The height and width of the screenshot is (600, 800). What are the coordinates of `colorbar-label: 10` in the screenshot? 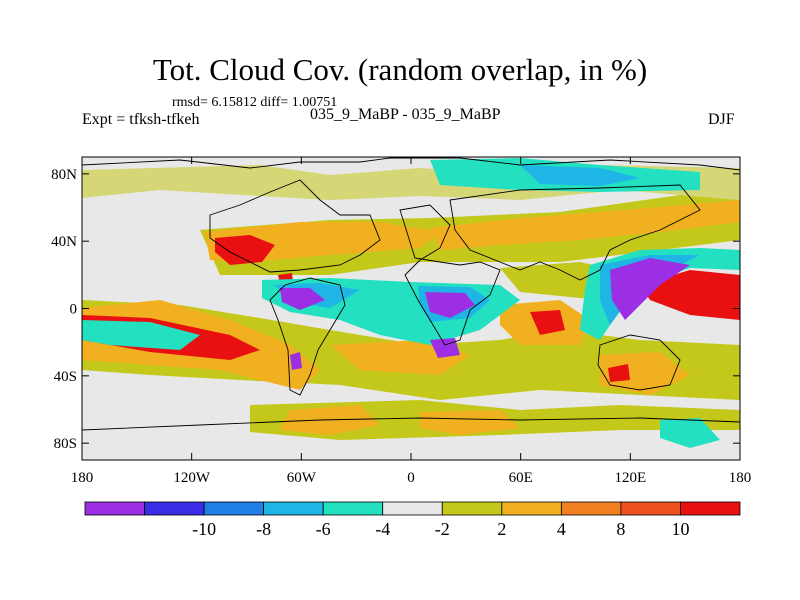 It's located at (680, 529).